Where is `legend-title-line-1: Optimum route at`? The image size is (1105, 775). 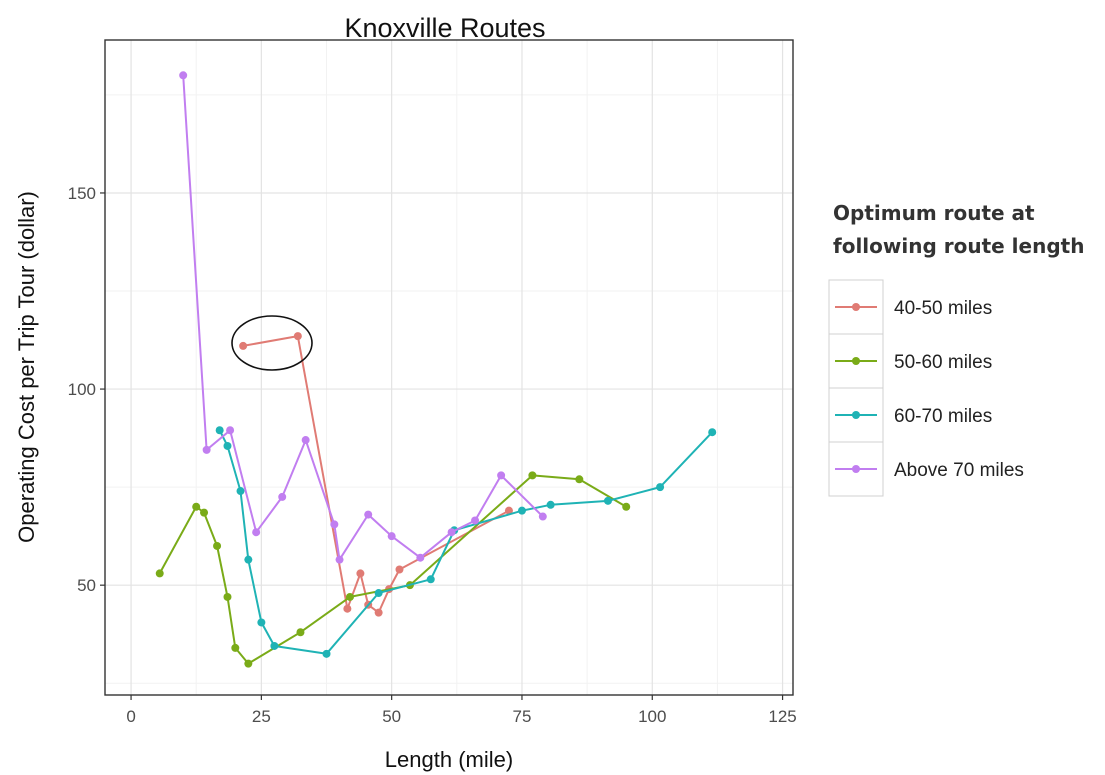 legend-title-line-1: Optimum route at is located at coordinates (934, 213).